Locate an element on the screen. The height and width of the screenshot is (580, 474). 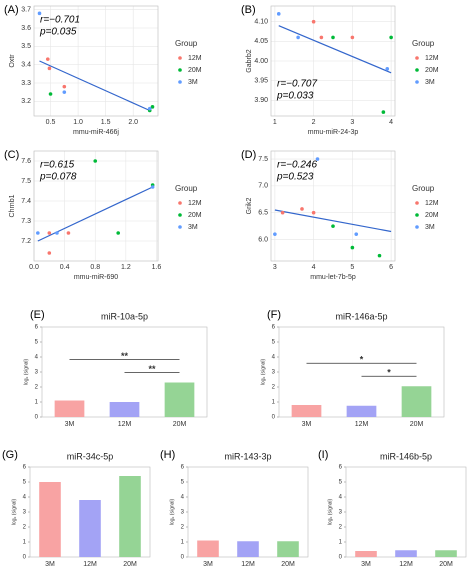
y-axis-label: Grik2 is located at coordinates (249, 206).